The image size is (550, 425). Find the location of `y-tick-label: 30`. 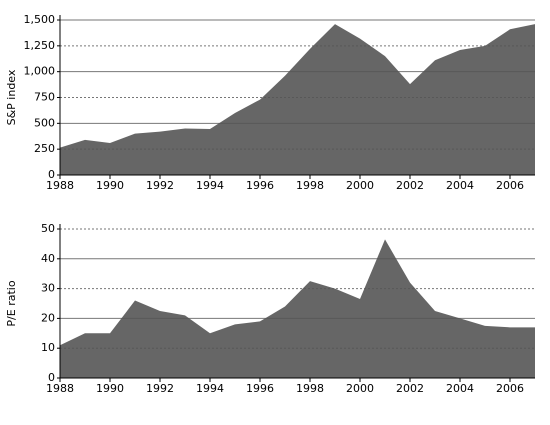

y-tick-label: 30 is located at coordinates (48, 288).